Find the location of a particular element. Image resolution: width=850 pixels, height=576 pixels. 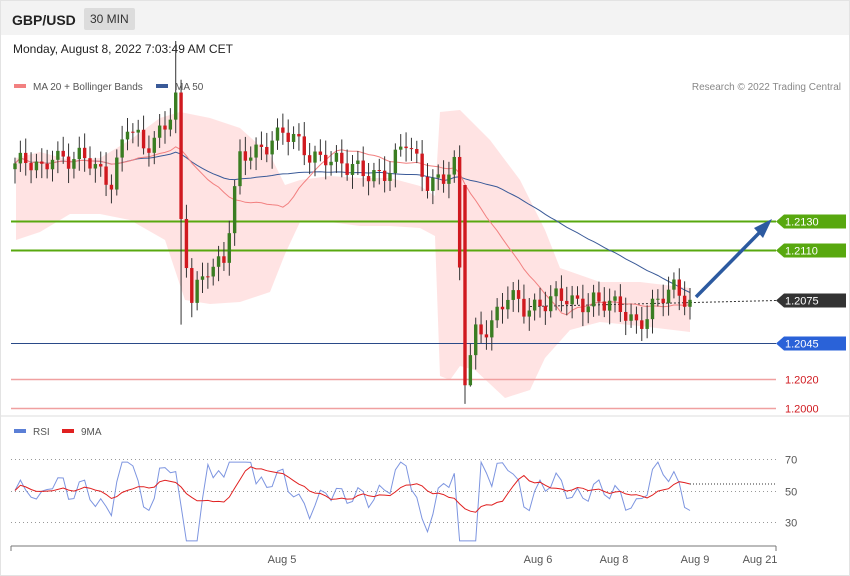

pivot-label: 1.2045 is located at coordinates (802, 345).